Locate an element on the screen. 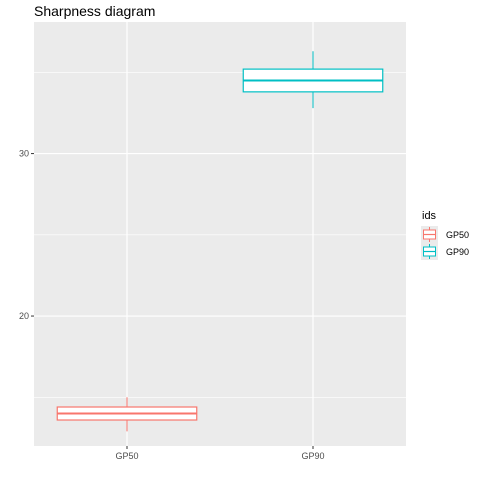 The width and height of the screenshot is (480, 480). boxplot-gp50 is located at coordinates (127, 414).